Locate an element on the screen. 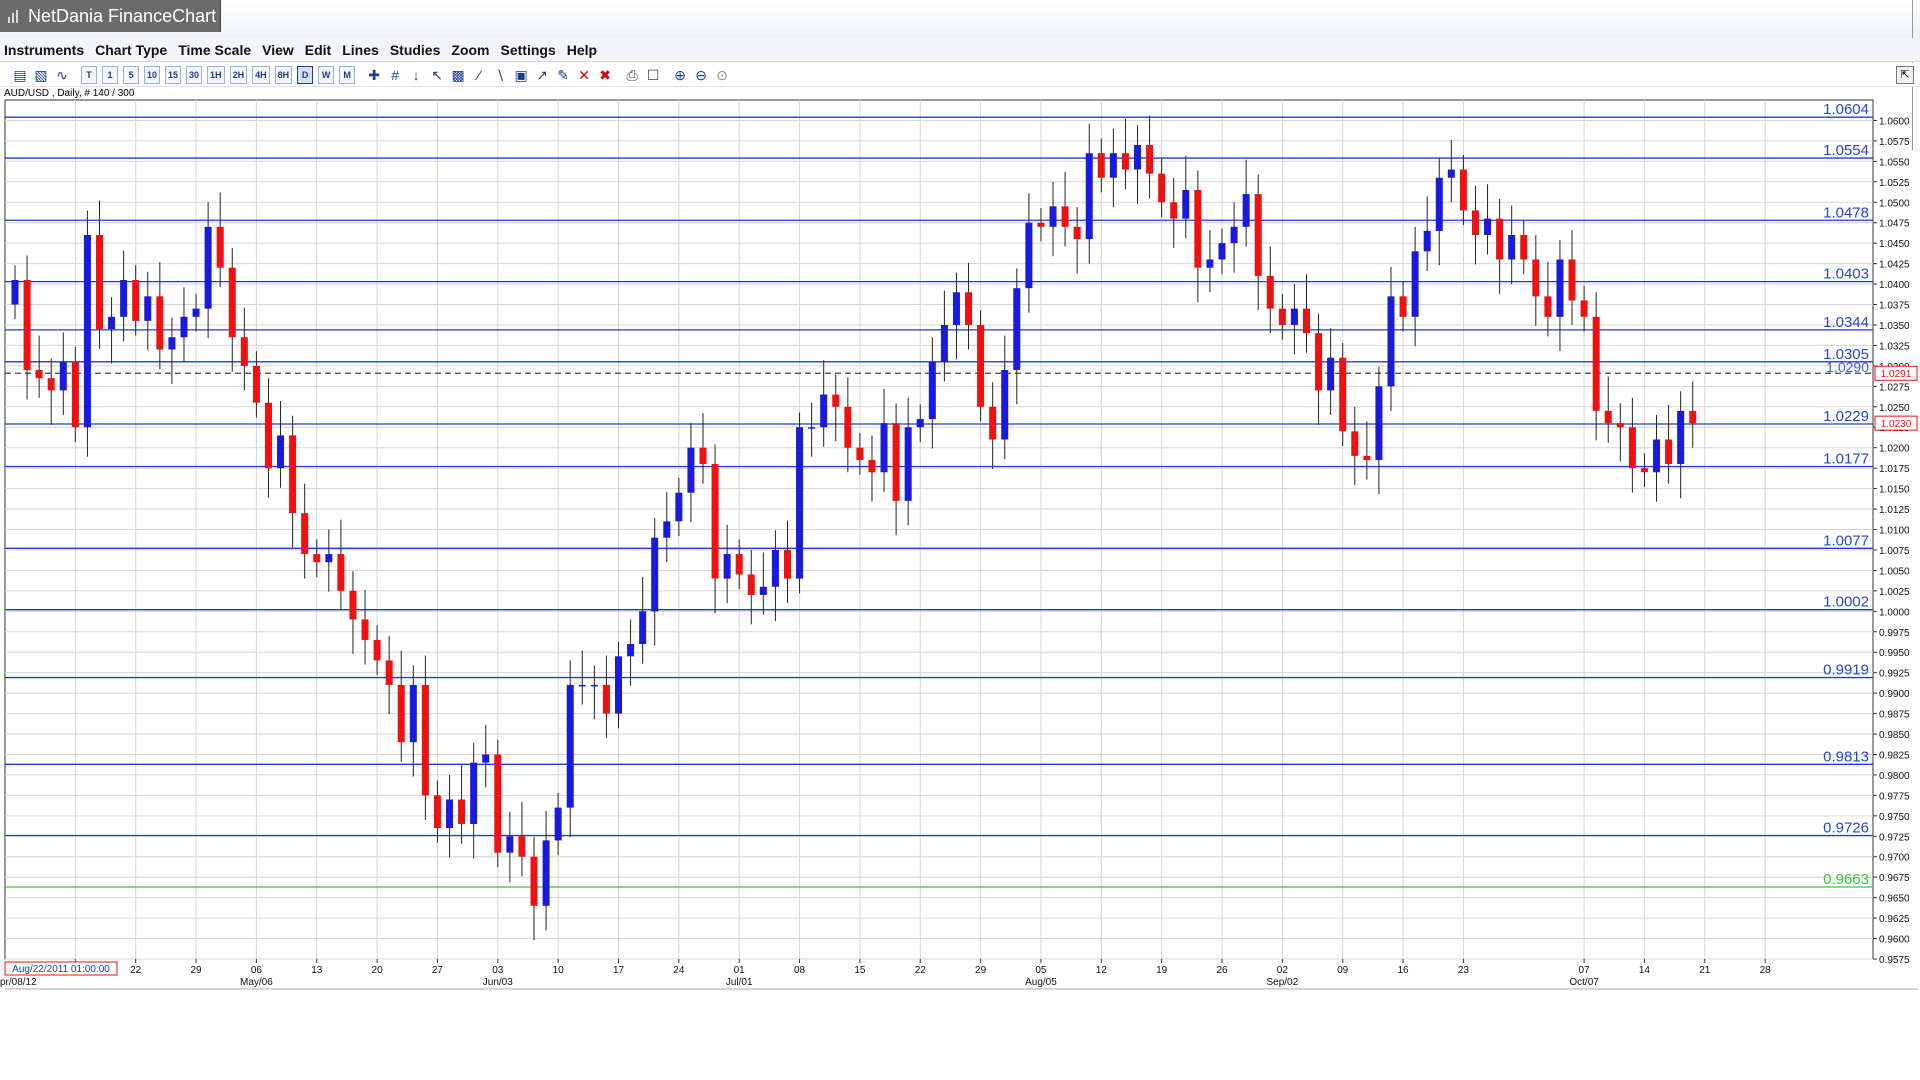 The height and width of the screenshot is (1080, 1920). pen-icon: ✎ is located at coordinates (563, 74).